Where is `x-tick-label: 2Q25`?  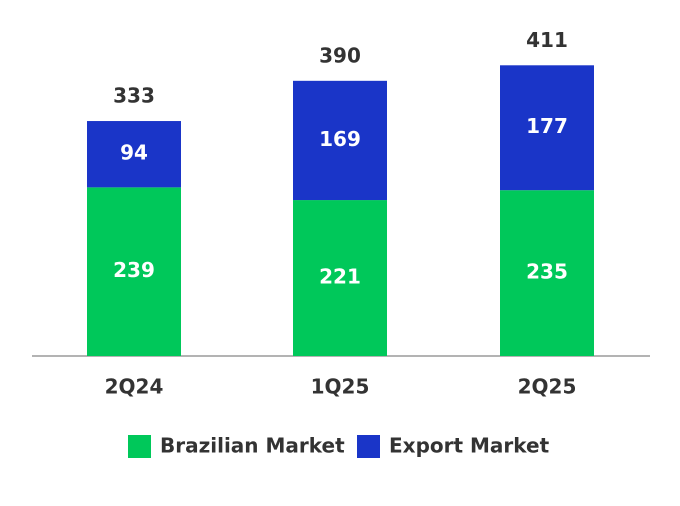 x-tick-label: 2Q25 is located at coordinates (547, 387).